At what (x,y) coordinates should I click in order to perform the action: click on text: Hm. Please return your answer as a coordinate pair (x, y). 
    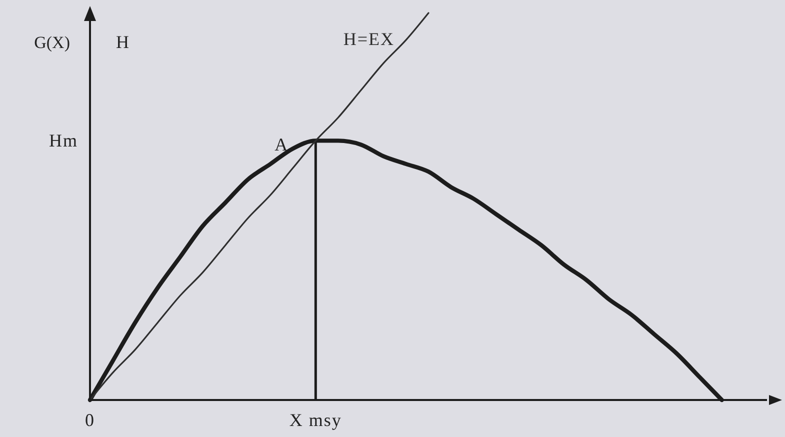
    Looking at the image, I should click on (63, 140).